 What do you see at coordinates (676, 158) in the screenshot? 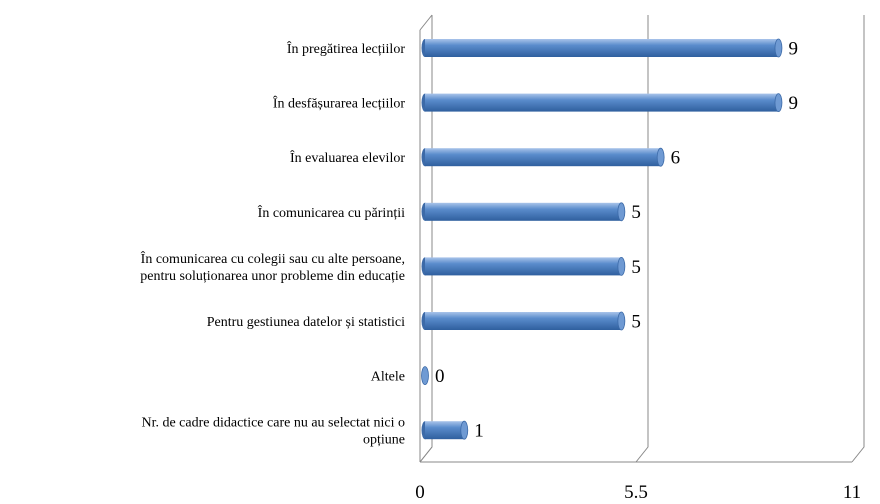
I see `value-label: 6` at bounding box center [676, 158].